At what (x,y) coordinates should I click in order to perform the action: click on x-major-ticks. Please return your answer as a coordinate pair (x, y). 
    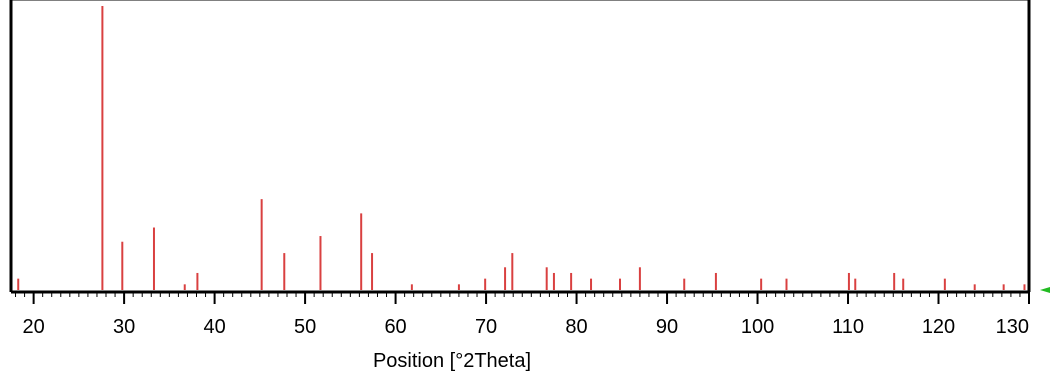
    Looking at the image, I should click on (531, 298).